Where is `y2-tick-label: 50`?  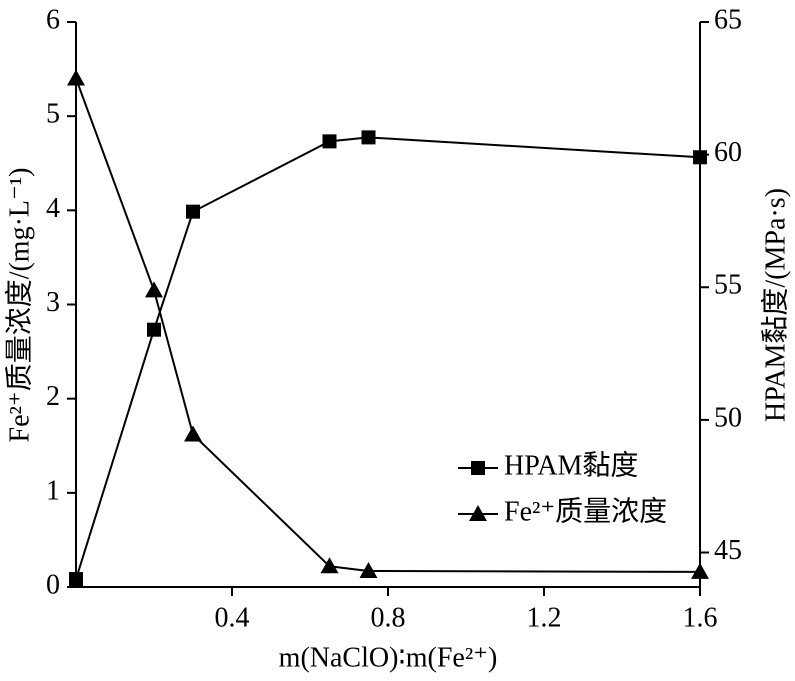
y2-tick-label: 50 is located at coordinates (728, 417).